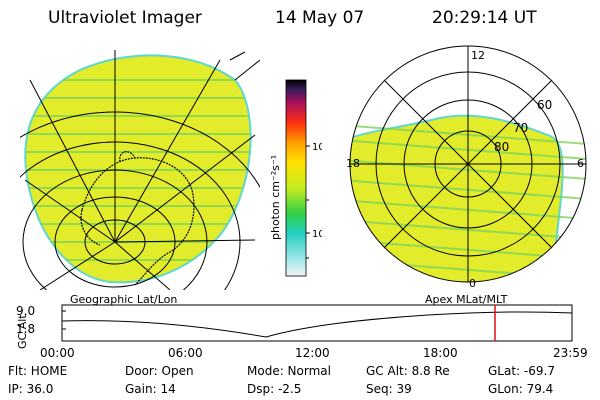 The image size is (600, 400). I want to click on dsp-status: Dsp: -2.5, so click(274, 389).